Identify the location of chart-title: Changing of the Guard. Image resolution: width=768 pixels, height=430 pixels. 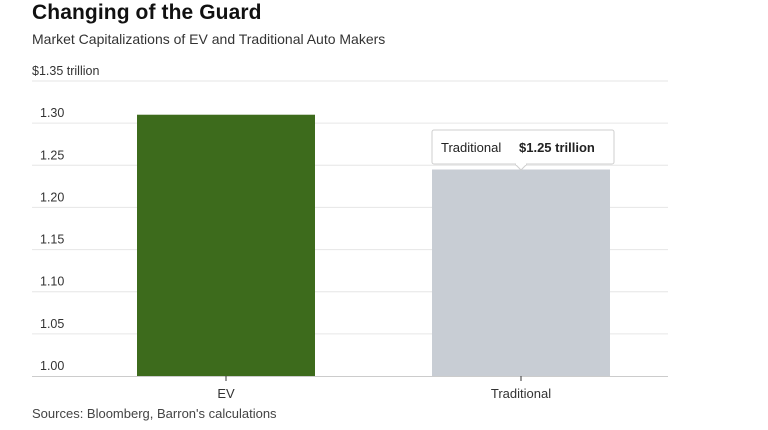
(147, 12).